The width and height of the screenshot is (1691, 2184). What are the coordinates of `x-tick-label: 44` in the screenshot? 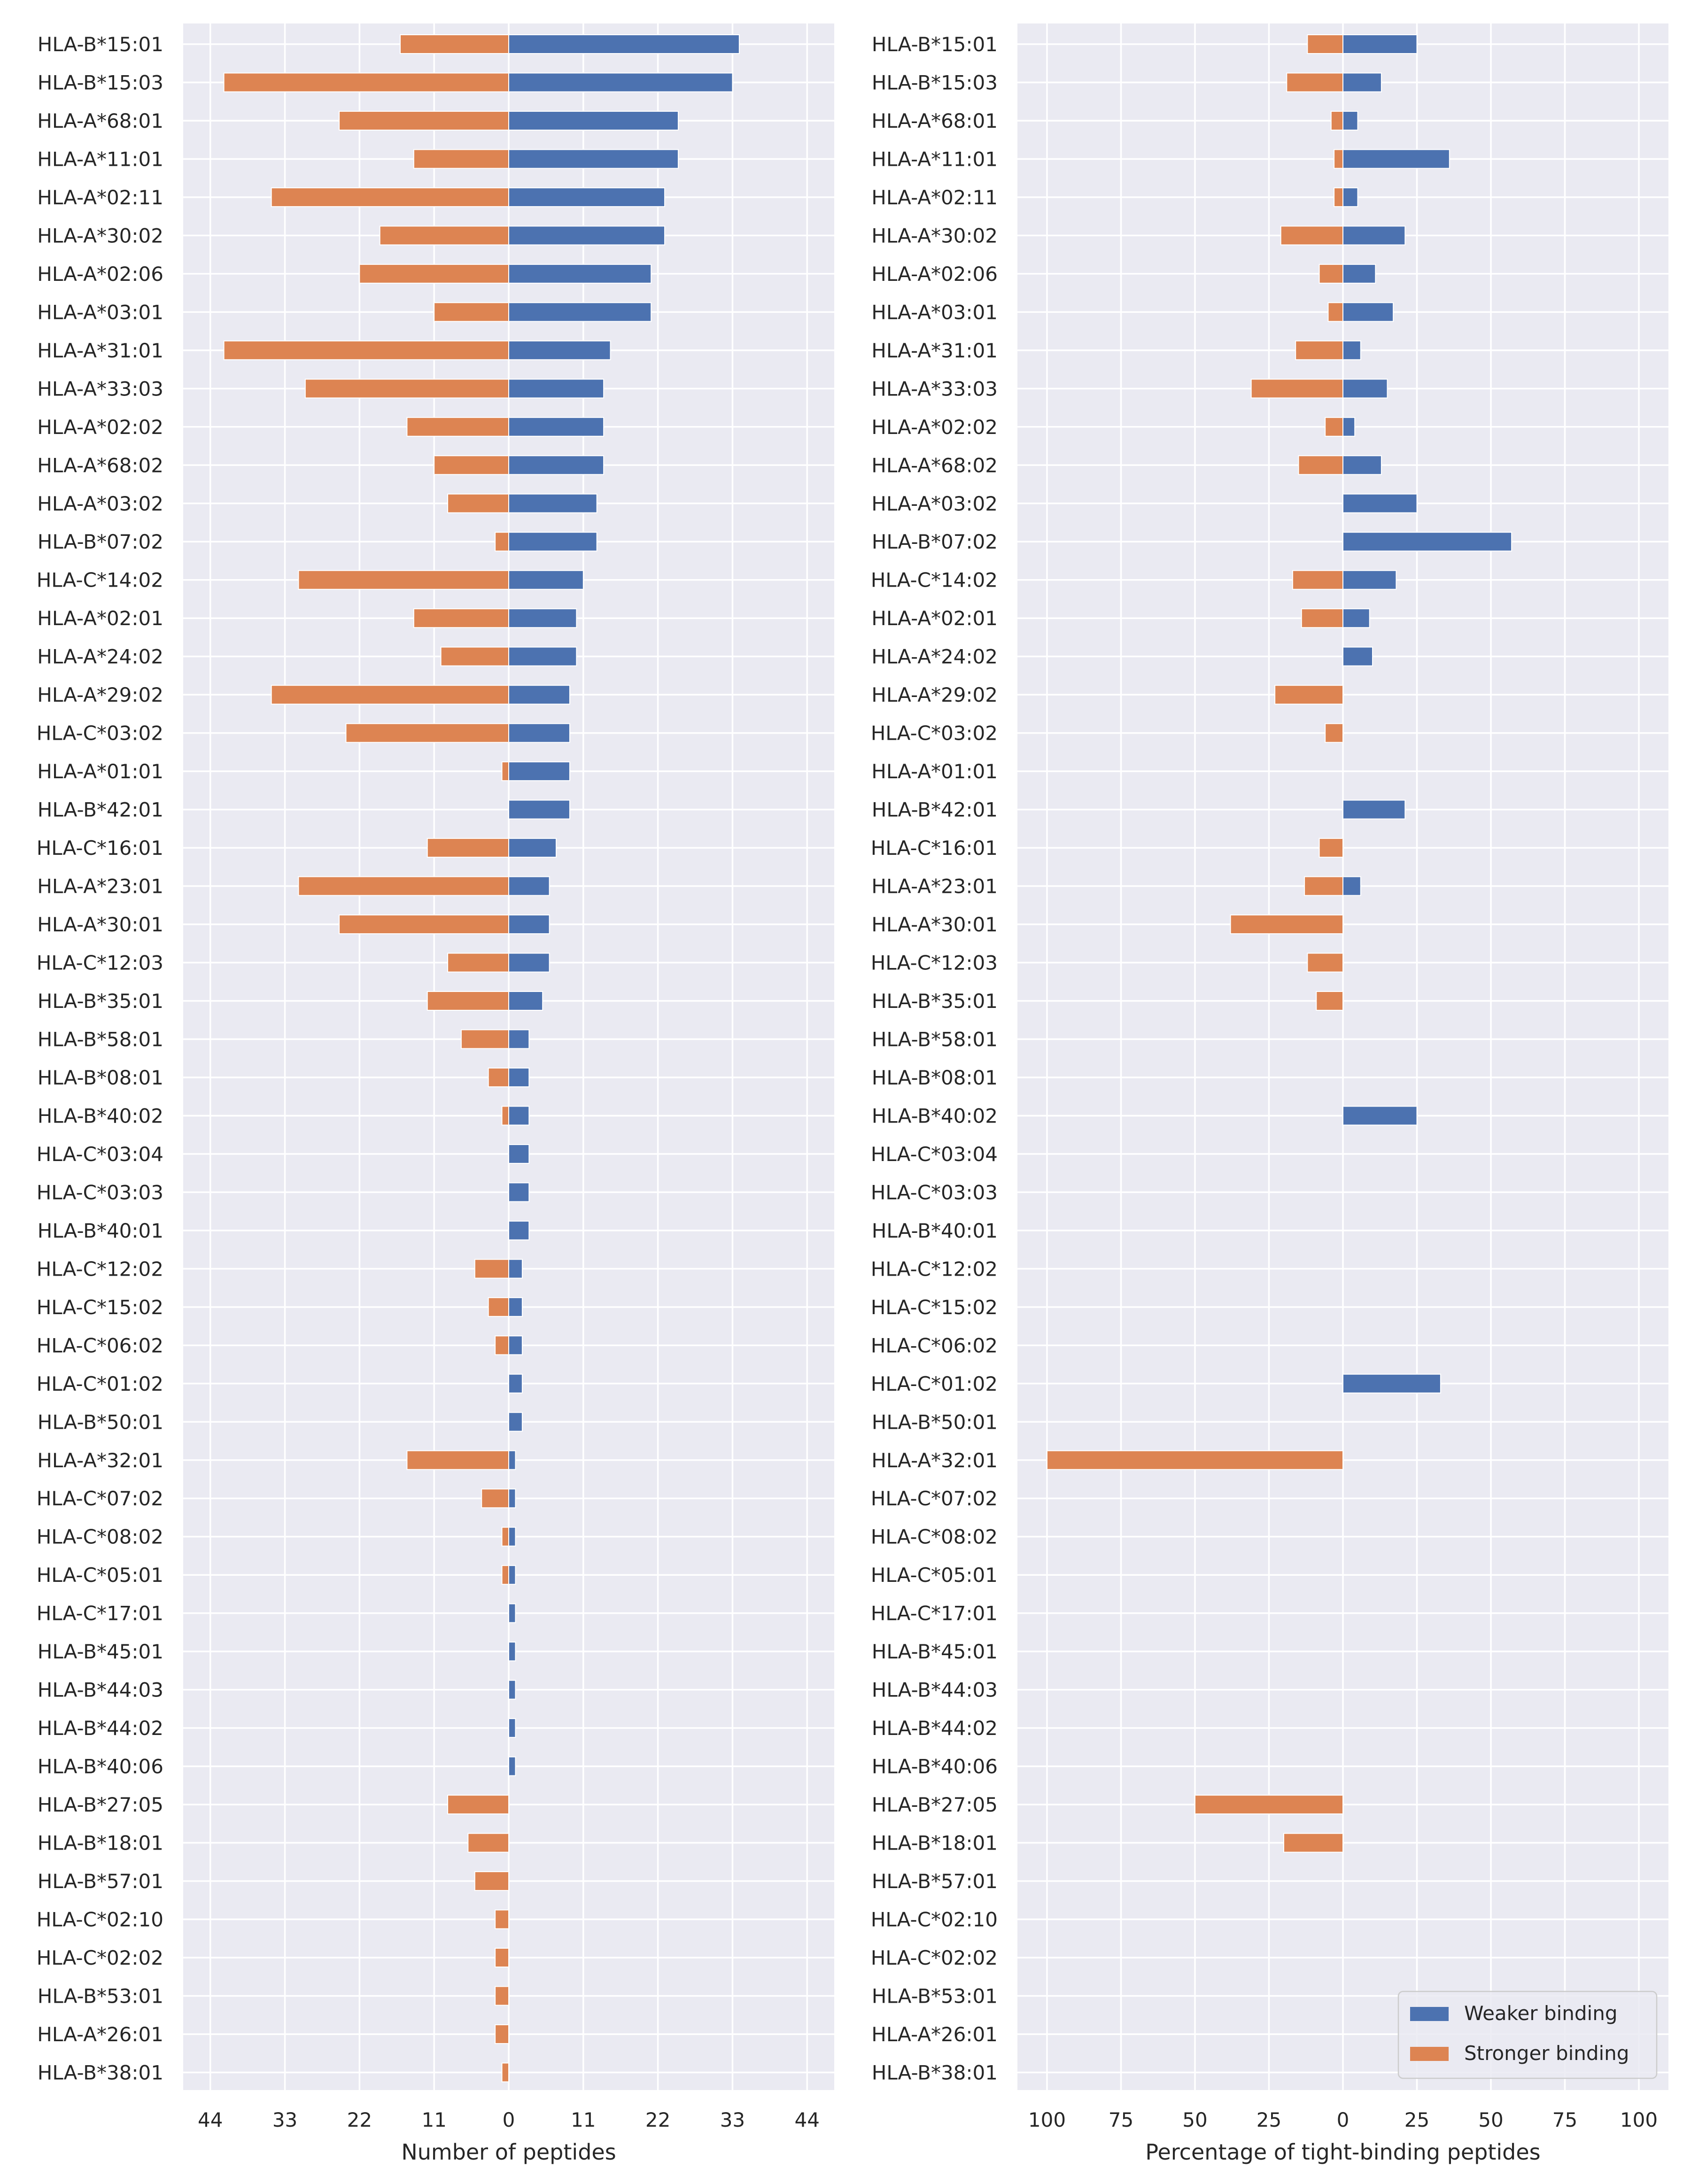 It's located at (211, 2119).